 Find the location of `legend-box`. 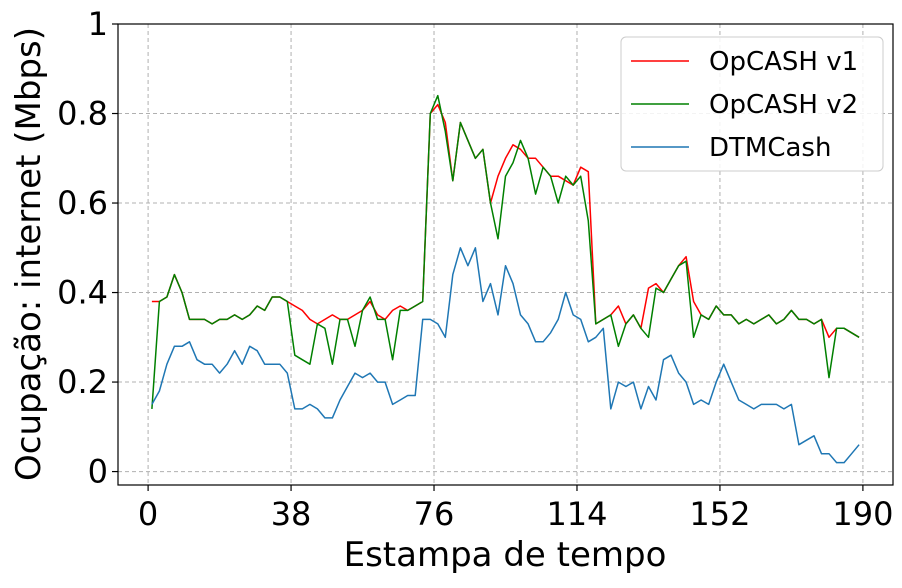

legend-box is located at coordinates (752, 104).